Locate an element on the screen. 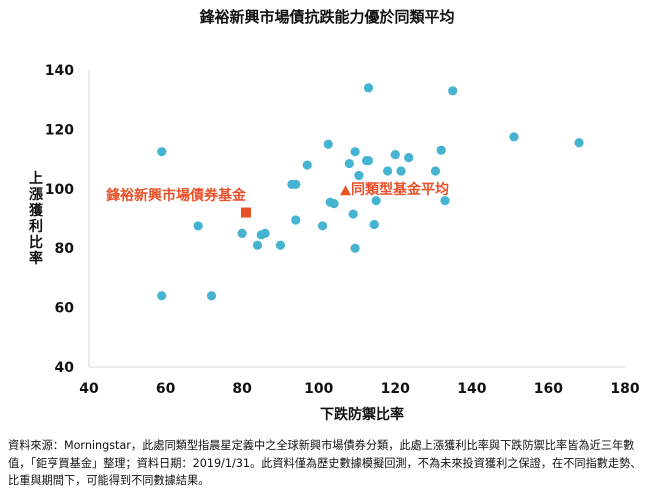 The image size is (654, 503). x-axis-label: 下跌防禦比率 is located at coordinates (362, 414).